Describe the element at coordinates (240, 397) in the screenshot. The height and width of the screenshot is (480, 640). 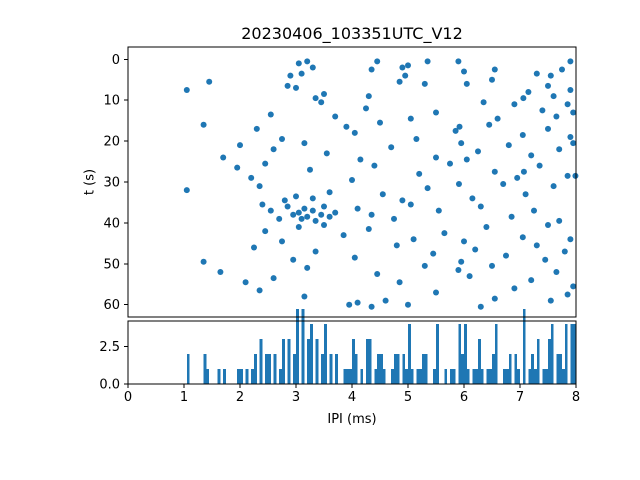
I see `x-tick-label: 2` at that location.